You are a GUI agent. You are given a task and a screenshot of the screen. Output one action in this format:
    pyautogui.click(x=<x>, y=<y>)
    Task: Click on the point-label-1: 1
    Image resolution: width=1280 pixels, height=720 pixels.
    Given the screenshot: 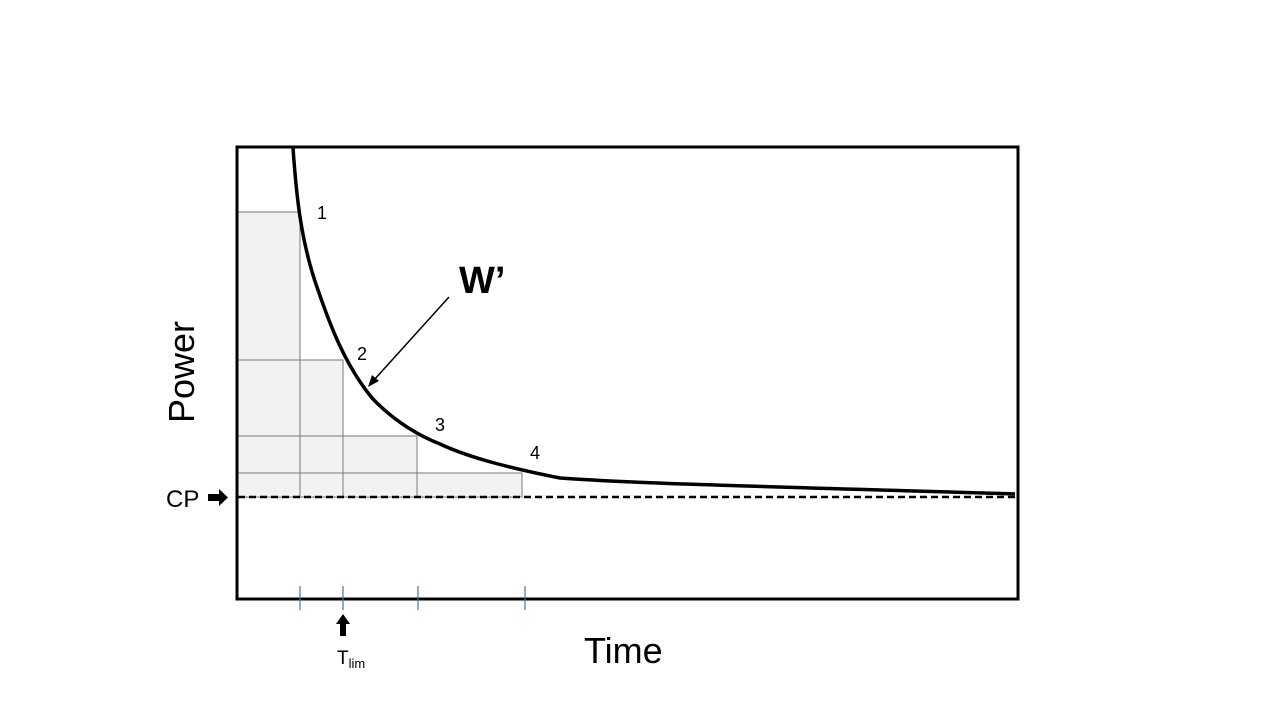 What is the action you would take?
    pyautogui.click(x=322, y=213)
    